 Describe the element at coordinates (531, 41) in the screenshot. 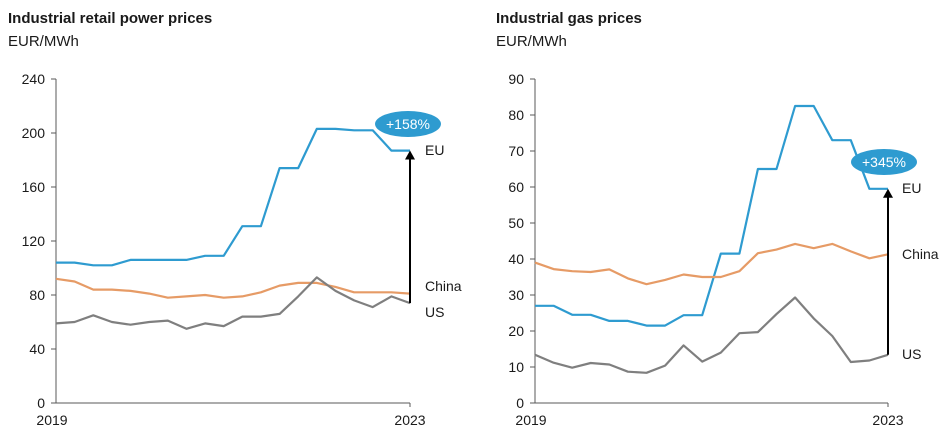

I see `gas-chart-unit: EUR/MWh` at that location.